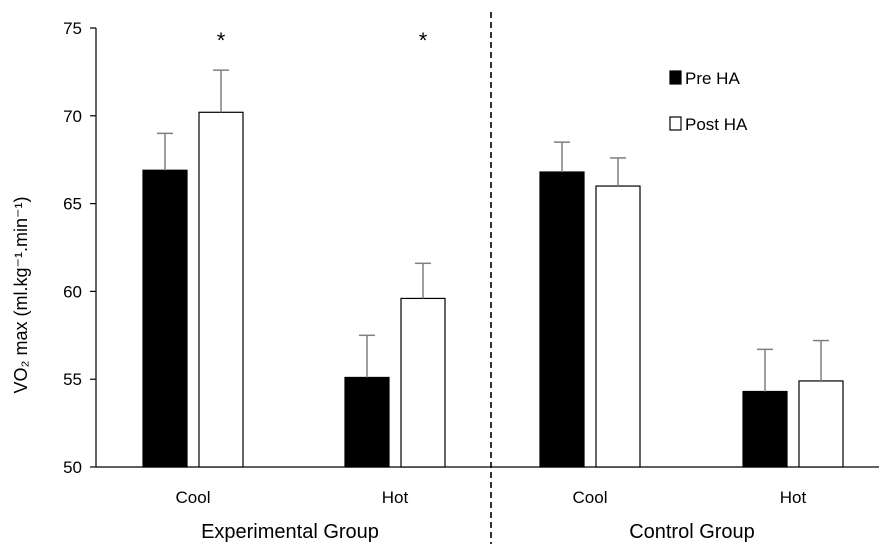  I want to click on legend-label: Pre HA, so click(712, 78).